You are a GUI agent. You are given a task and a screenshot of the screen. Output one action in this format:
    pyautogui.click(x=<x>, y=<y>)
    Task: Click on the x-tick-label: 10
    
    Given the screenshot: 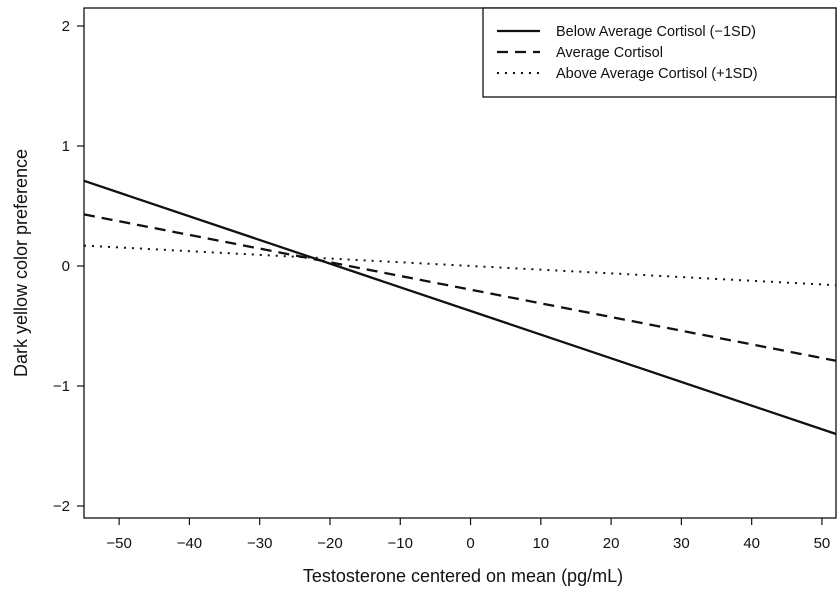 What is the action you would take?
    pyautogui.click(x=540, y=543)
    